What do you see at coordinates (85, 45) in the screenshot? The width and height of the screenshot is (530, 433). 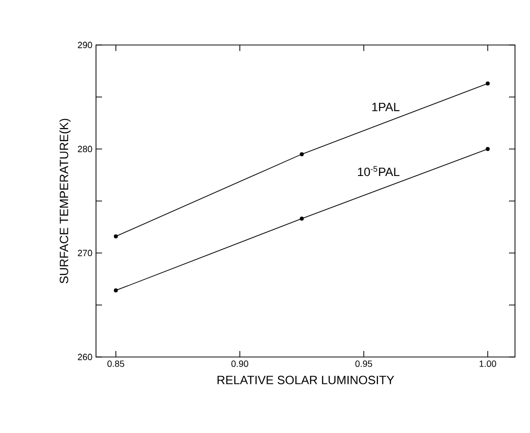 I see `y-tick-label: 290` at bounding box center [85, 45].